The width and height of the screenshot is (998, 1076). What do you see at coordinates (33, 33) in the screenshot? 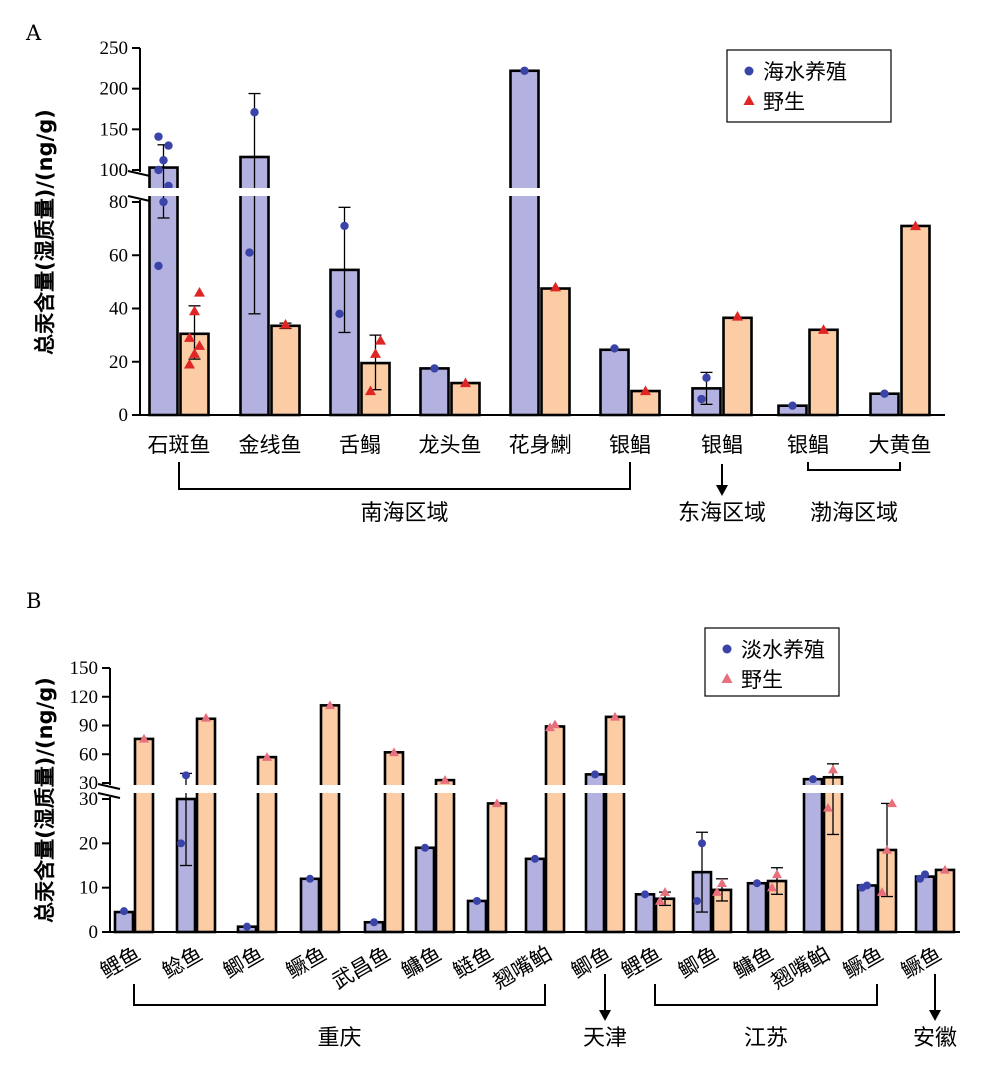
I see `panel-letter: A` at bounding box center [33, 33].